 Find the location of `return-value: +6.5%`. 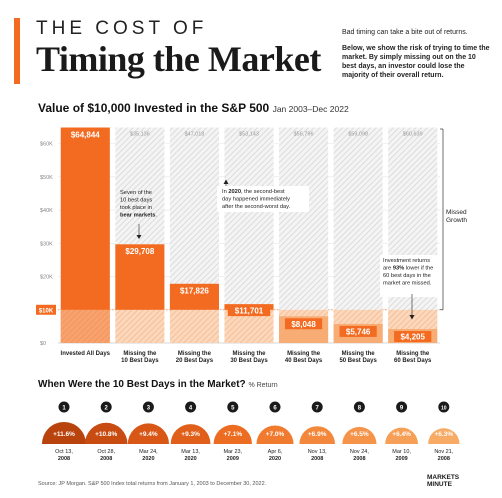

return-value: +6.5% is located at coordinates (359, 434).